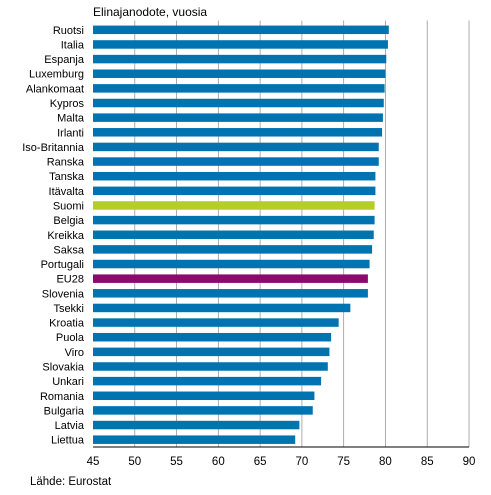  I want to click on bar-saksa, so click(233, 249).